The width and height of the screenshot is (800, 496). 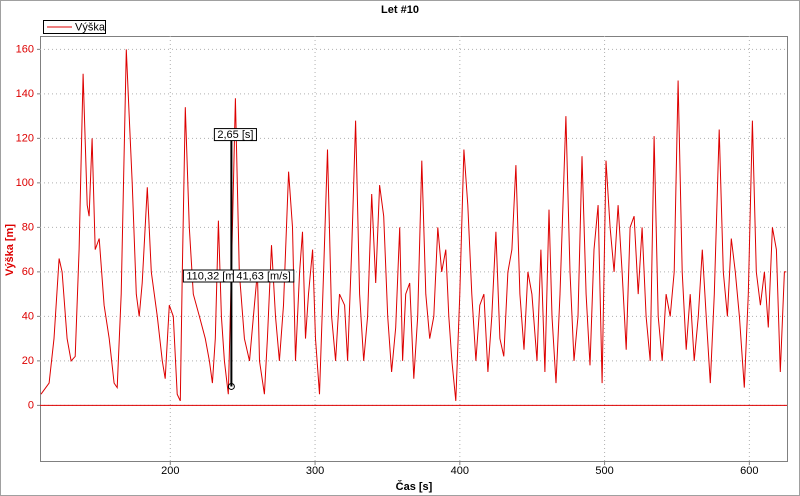 What do you see at coordinates (90, 27) in the screenshot?
I see `legend-label: Výška` at bounding box center [90, 27].